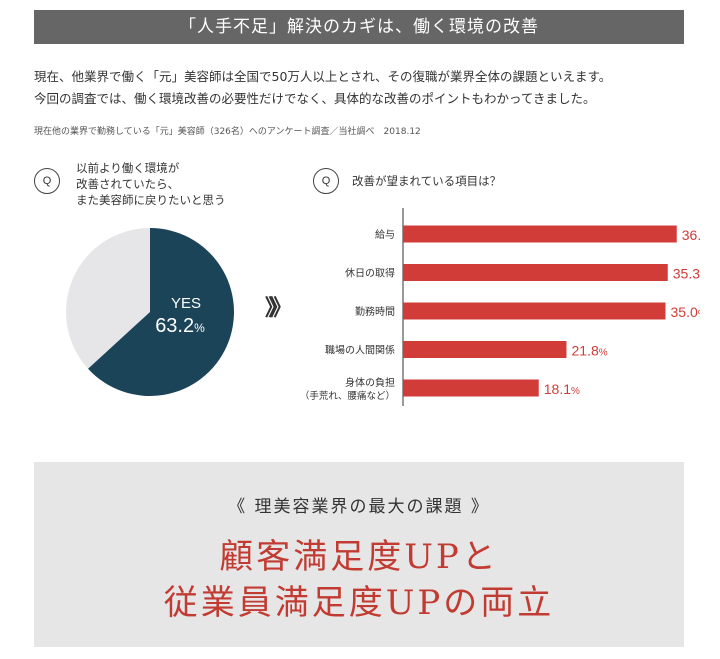 The image size is (720, 659). I want to click on header-banner: 「人手不足」解決のカギは、働く環境の改善, so click(359, 27).